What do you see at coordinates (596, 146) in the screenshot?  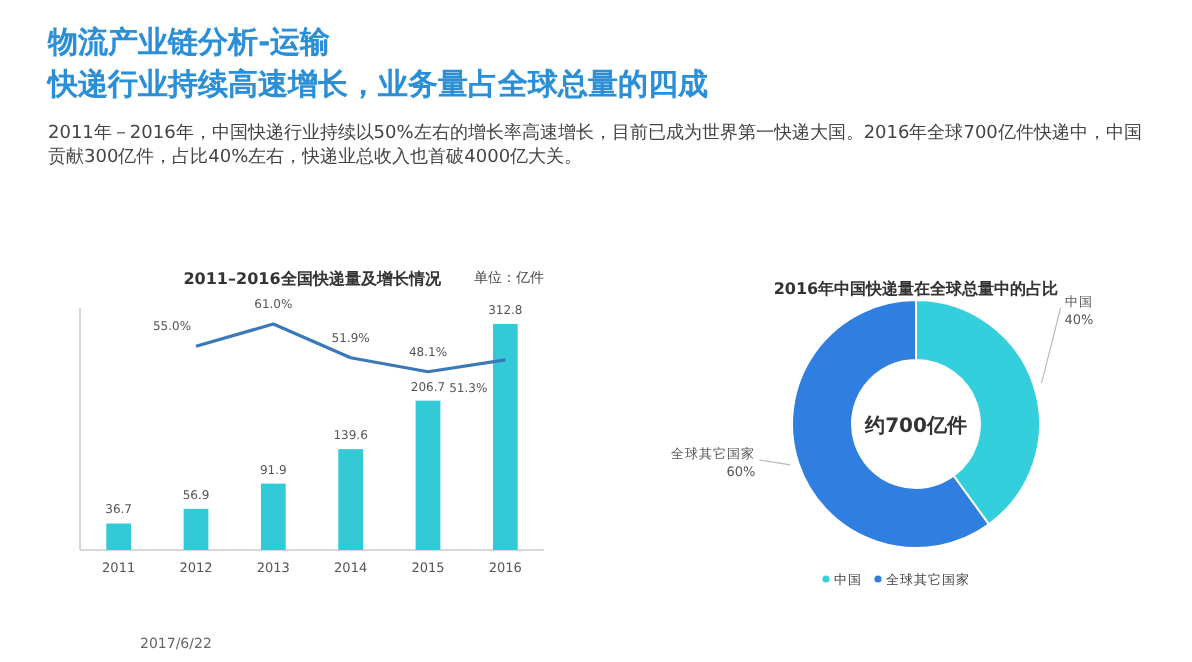 I see `text: 2011年－2016年，中国快递行业持续以50%左右的增长率高速增长，目前已成为世界第一快递大国。2016年全球700亿件快递中，中国贡献300亿件，占比40%左右，快递业总收入也首破4000亿大关。` at bounding box center [596, 146].